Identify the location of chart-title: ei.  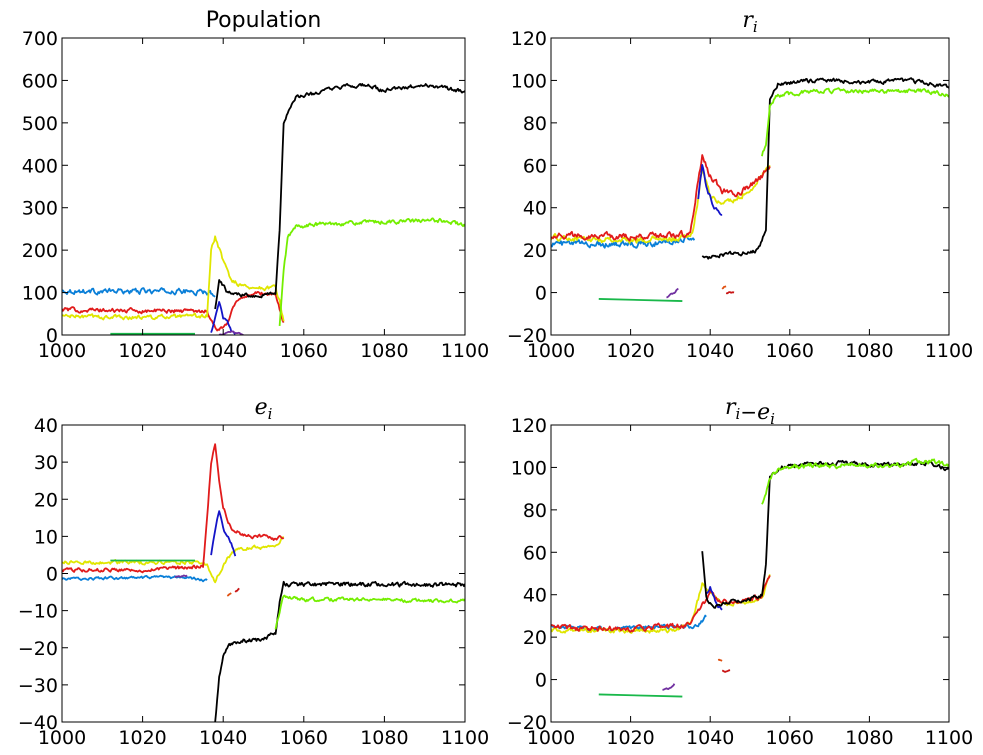
(264, 409).